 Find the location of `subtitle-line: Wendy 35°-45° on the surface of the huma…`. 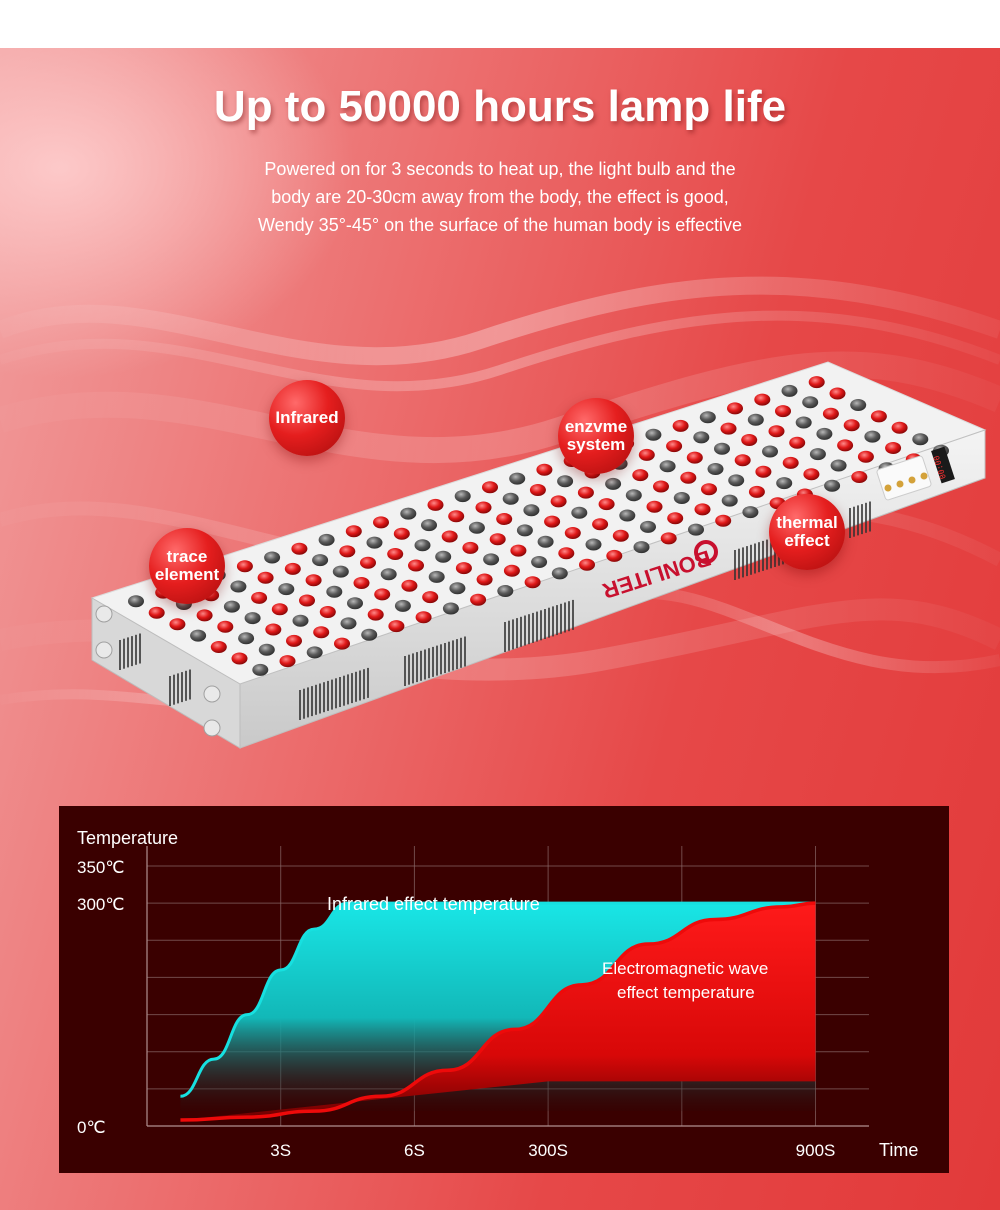

subtitle-line: Wendy 35°-45° on the surface of the huma… is located at coordinates (500, 225).